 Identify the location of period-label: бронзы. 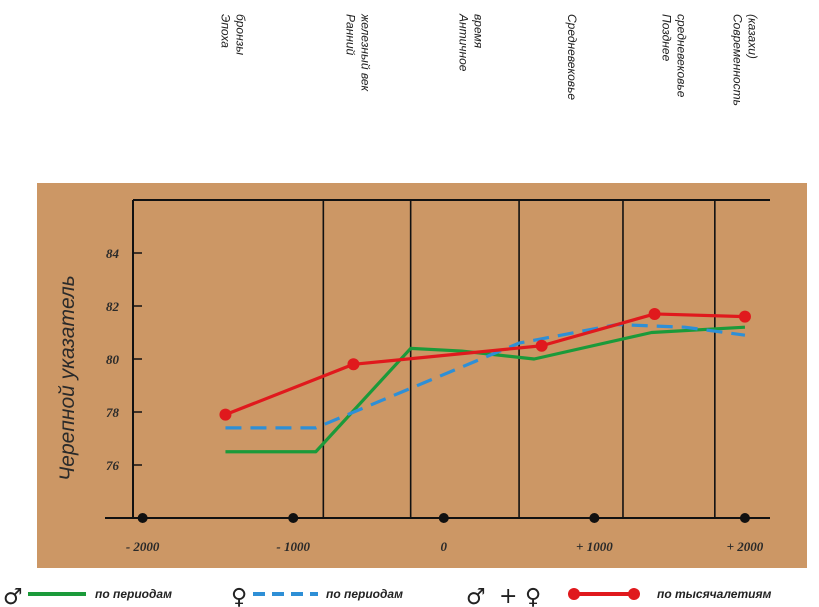
(240, 34).